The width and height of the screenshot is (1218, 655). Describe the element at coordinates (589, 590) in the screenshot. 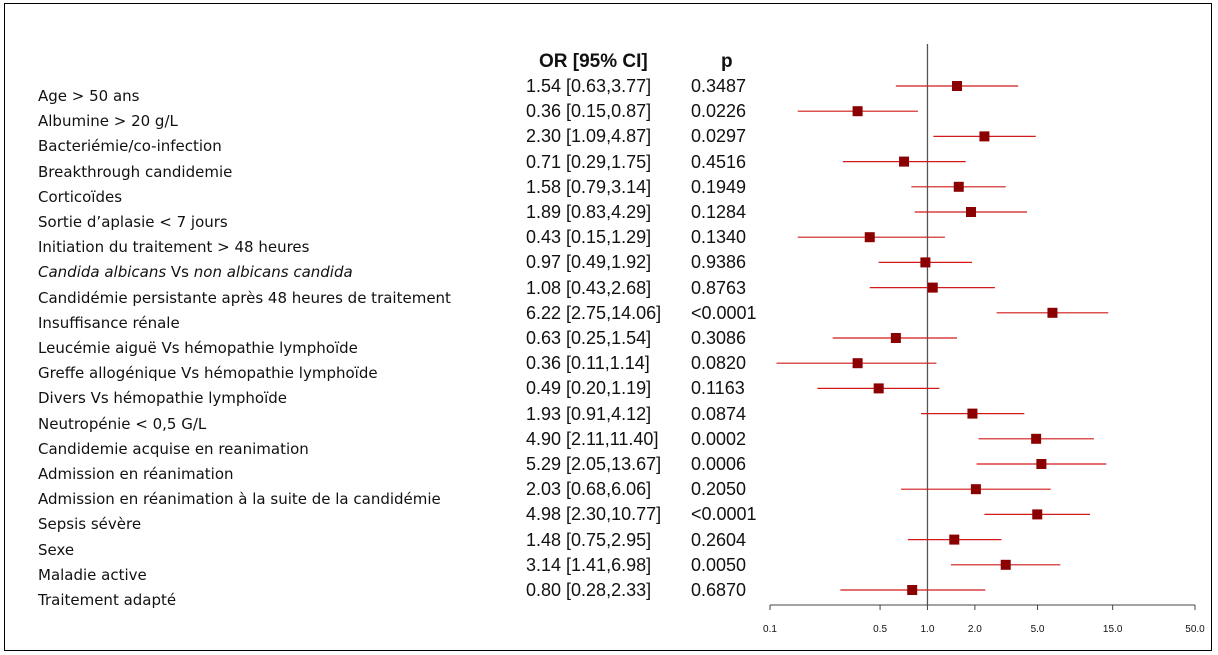

I see `or-value: 0.80 [0.28,2.33]` at that location.